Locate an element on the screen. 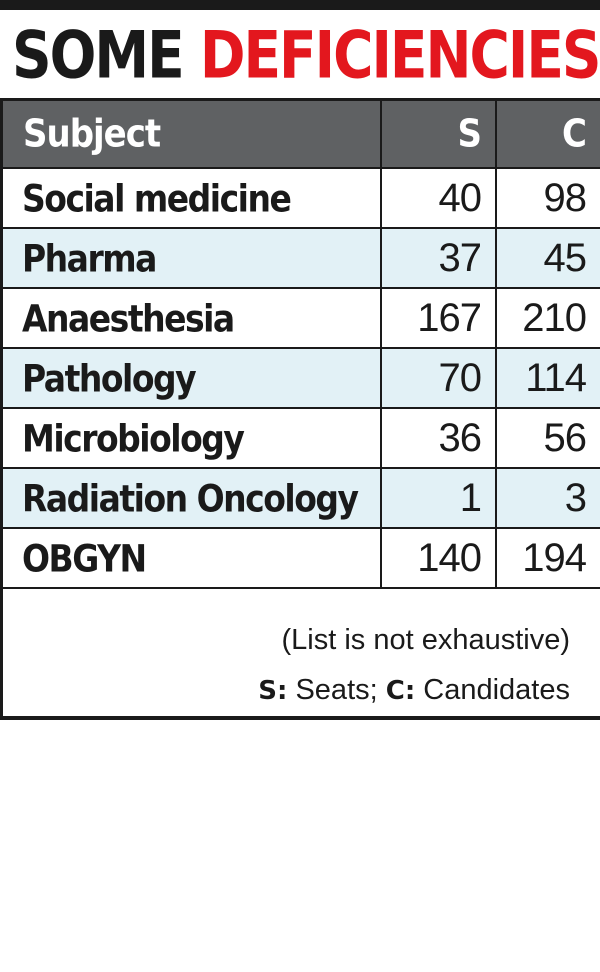  table-row: Social medicine 40 98 is located at coordinates (301, 198).